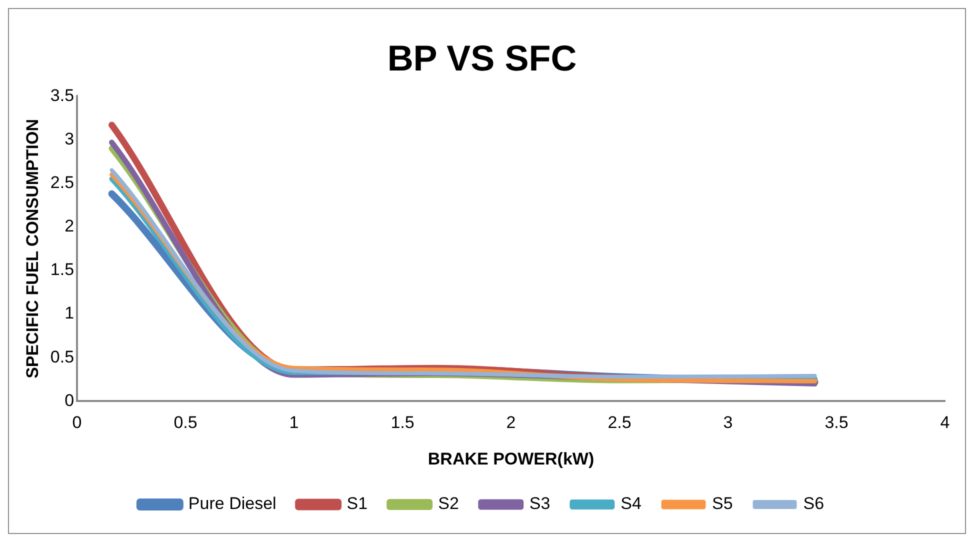 The width and height of the screenshot is (972, 540). Describe the element at coordinates (448, 504) in the screenshot. I see `legend-label: S2` at that location.